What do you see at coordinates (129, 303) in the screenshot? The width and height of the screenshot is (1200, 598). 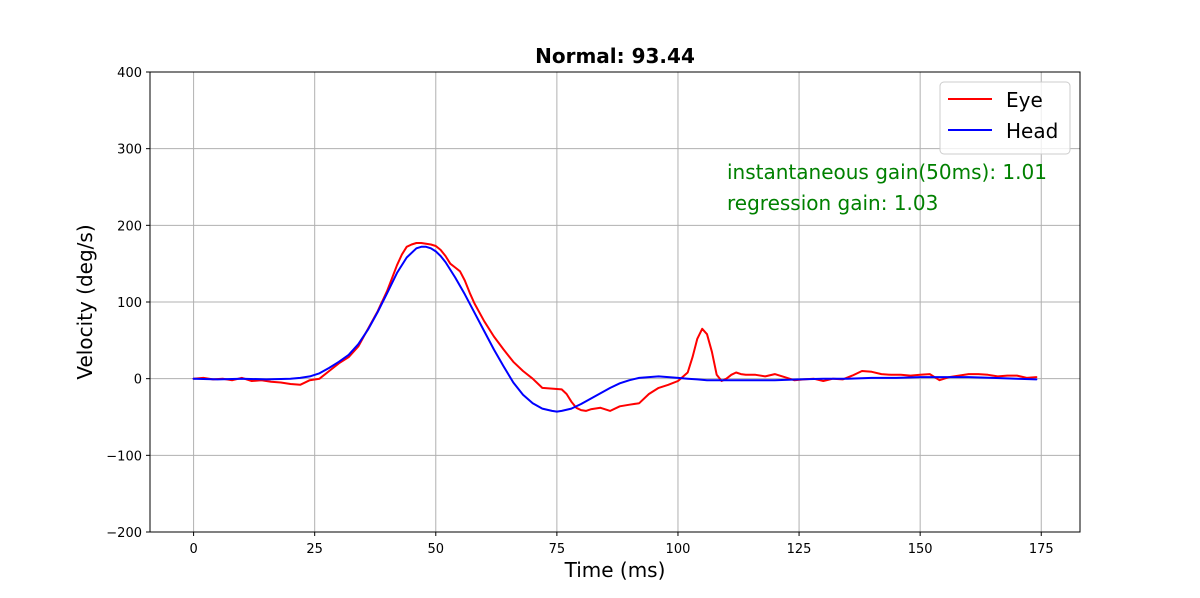 I see `y-tick-label: 100` at bounding box center [129, 303].